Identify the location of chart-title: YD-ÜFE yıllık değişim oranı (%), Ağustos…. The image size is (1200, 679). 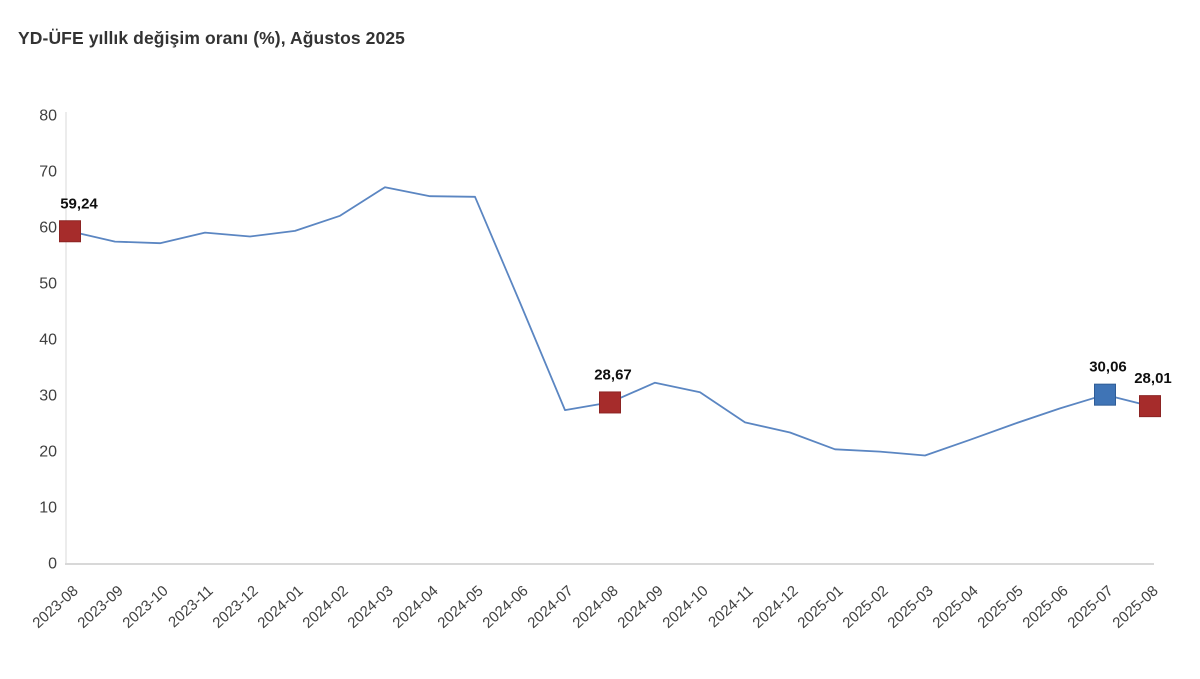
(211, 38).